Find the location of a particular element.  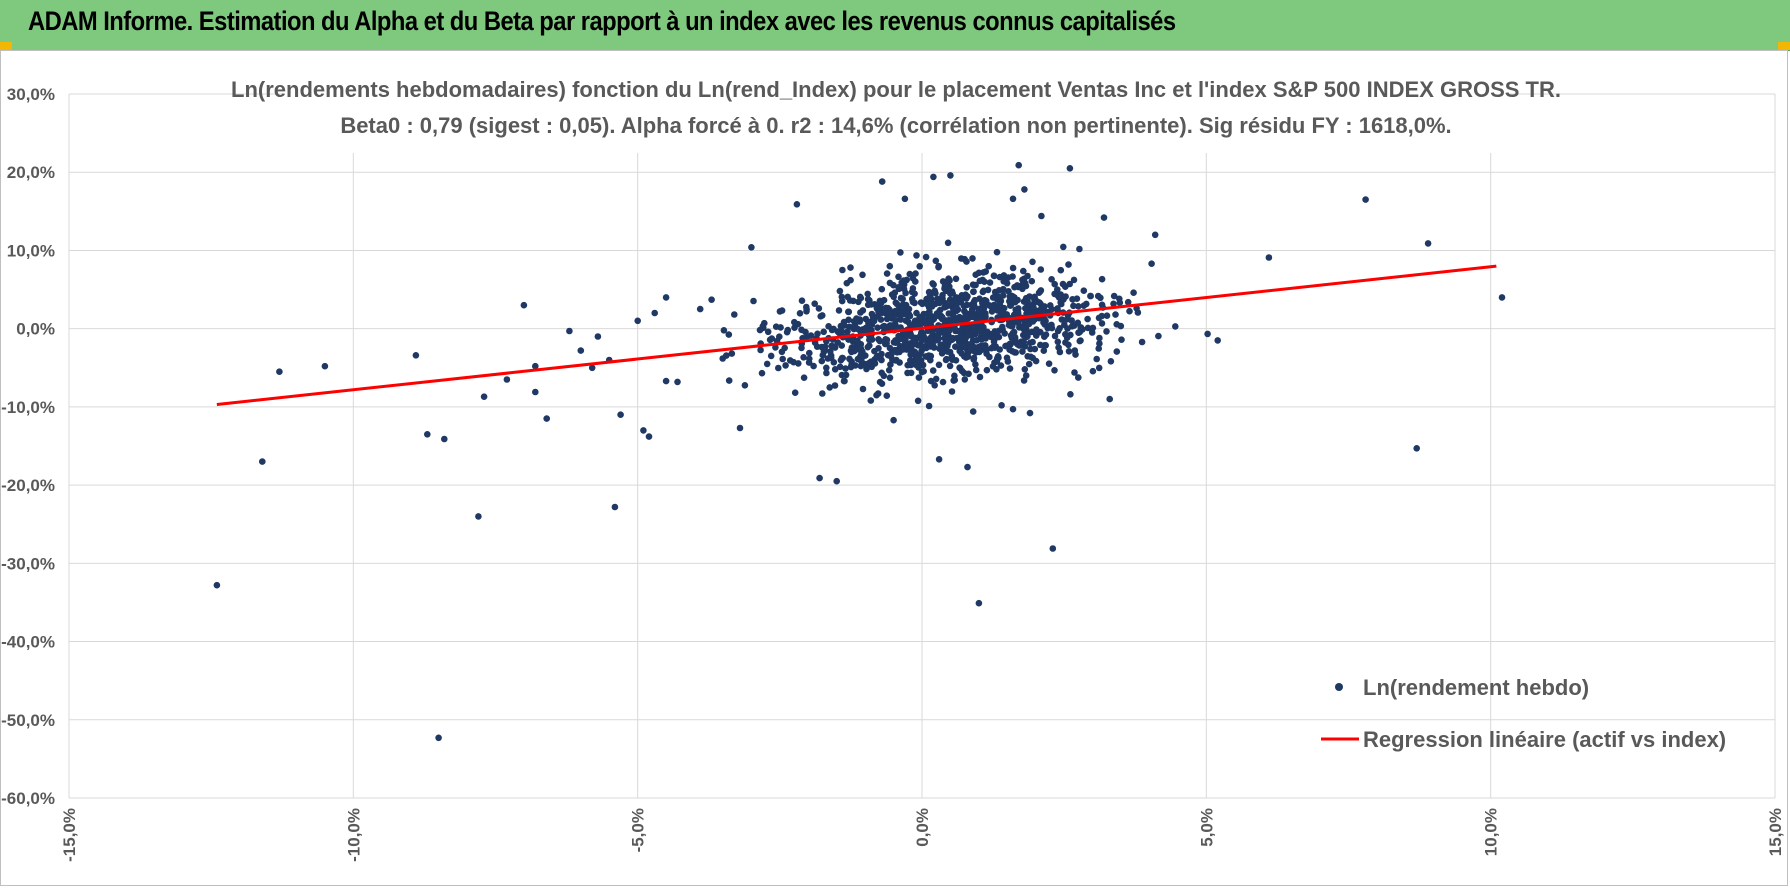

chart-title-background is located at coordinates (895, 109).